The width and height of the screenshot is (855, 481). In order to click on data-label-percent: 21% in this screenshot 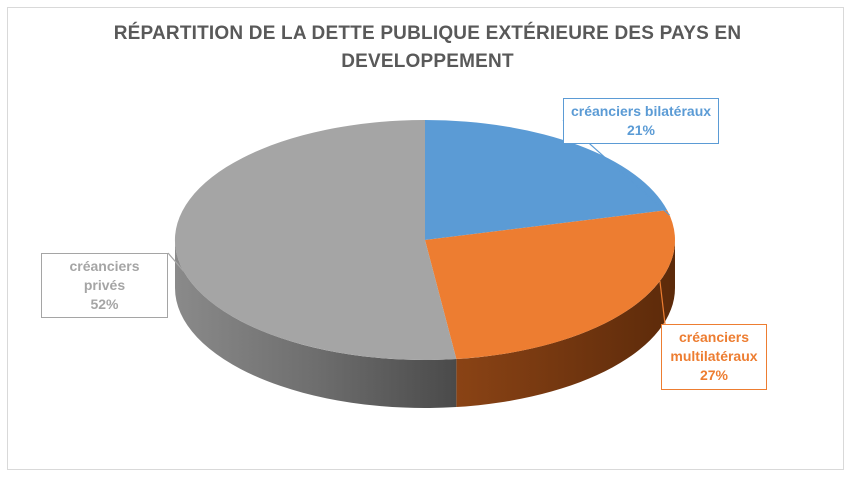, I will do `click(641, 130)`.